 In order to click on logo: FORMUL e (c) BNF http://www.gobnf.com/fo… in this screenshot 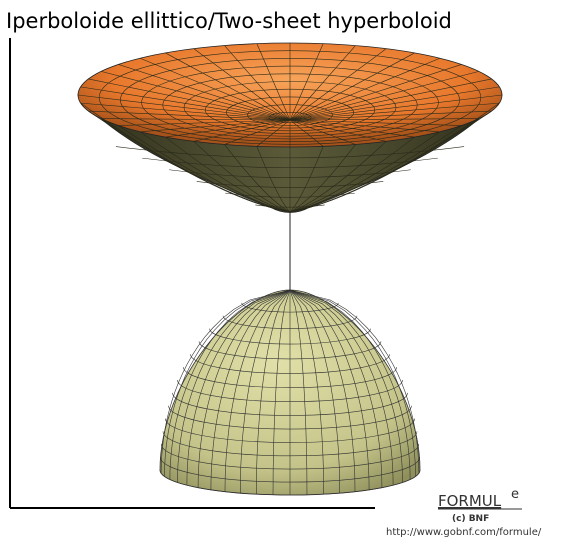, I will do `click(464, 512)`.